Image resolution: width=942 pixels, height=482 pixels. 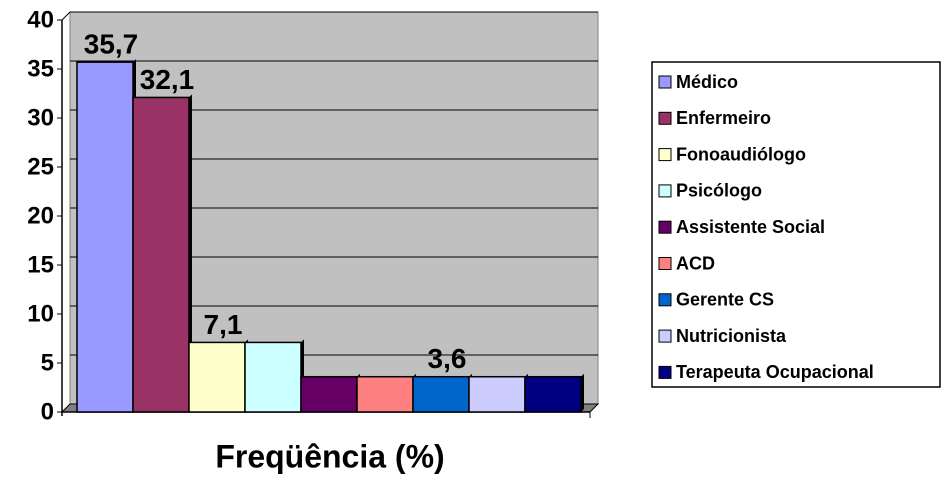 I want to click on legend-label: Assistente Social, so click(x=750, y=227).